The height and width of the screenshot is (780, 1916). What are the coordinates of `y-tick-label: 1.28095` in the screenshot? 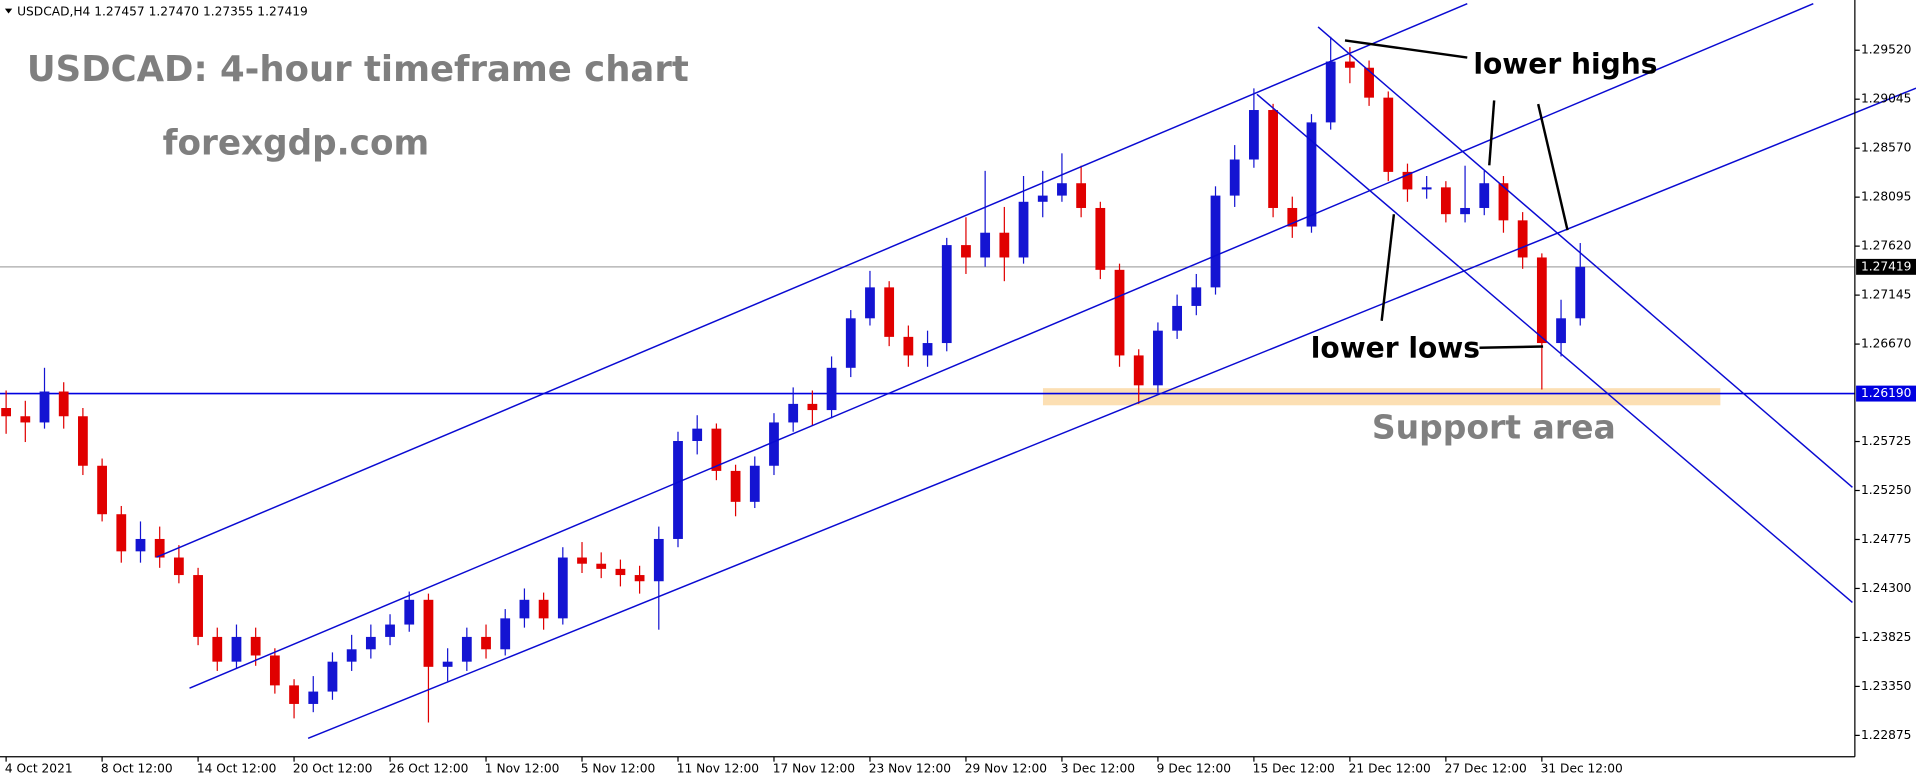 It's located at (1886, 197).